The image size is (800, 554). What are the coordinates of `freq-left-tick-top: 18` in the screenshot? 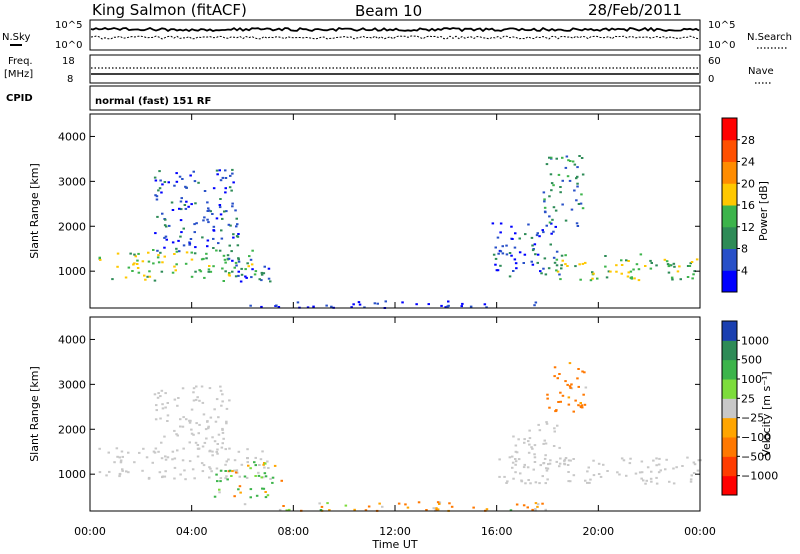 It's located at (68, 61).